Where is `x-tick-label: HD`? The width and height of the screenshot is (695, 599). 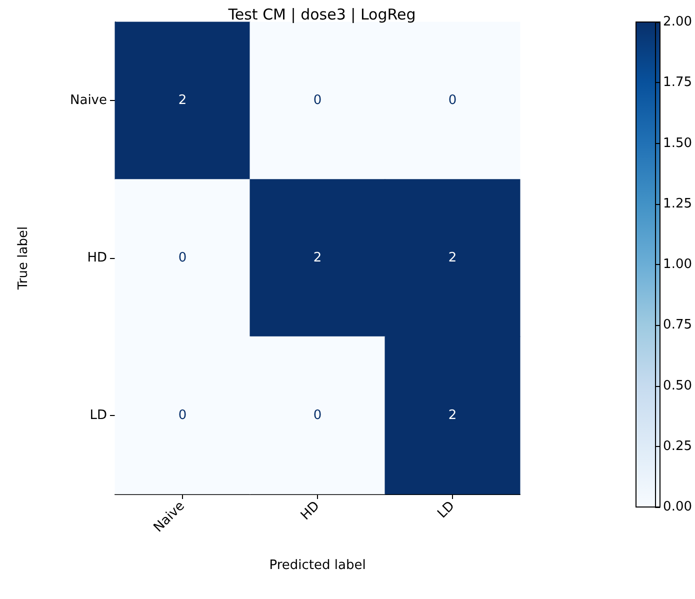 x-tick-label: HD is located at coordinates (310, 511).